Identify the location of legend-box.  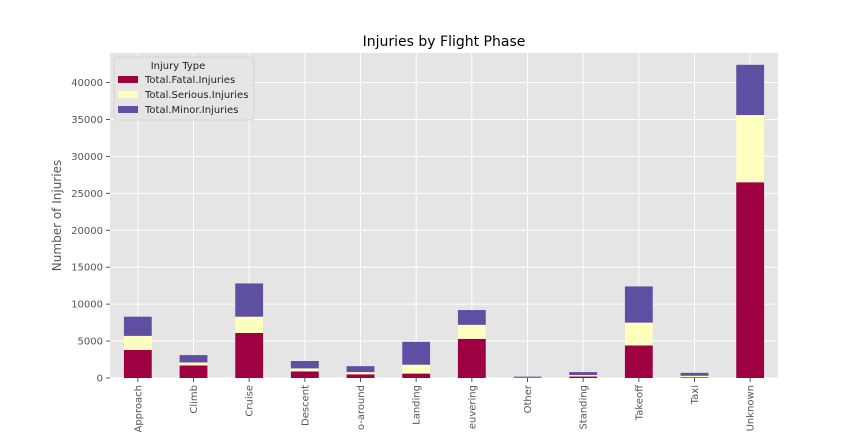
(184, 88).